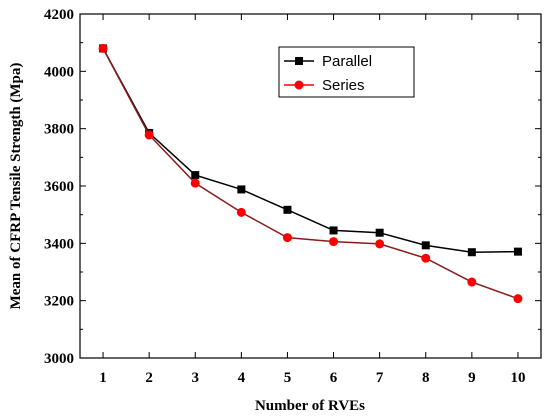 The width and height of the screenshot is (550, 419). I want to click on x-tick-label: 10, so click(517, 378).